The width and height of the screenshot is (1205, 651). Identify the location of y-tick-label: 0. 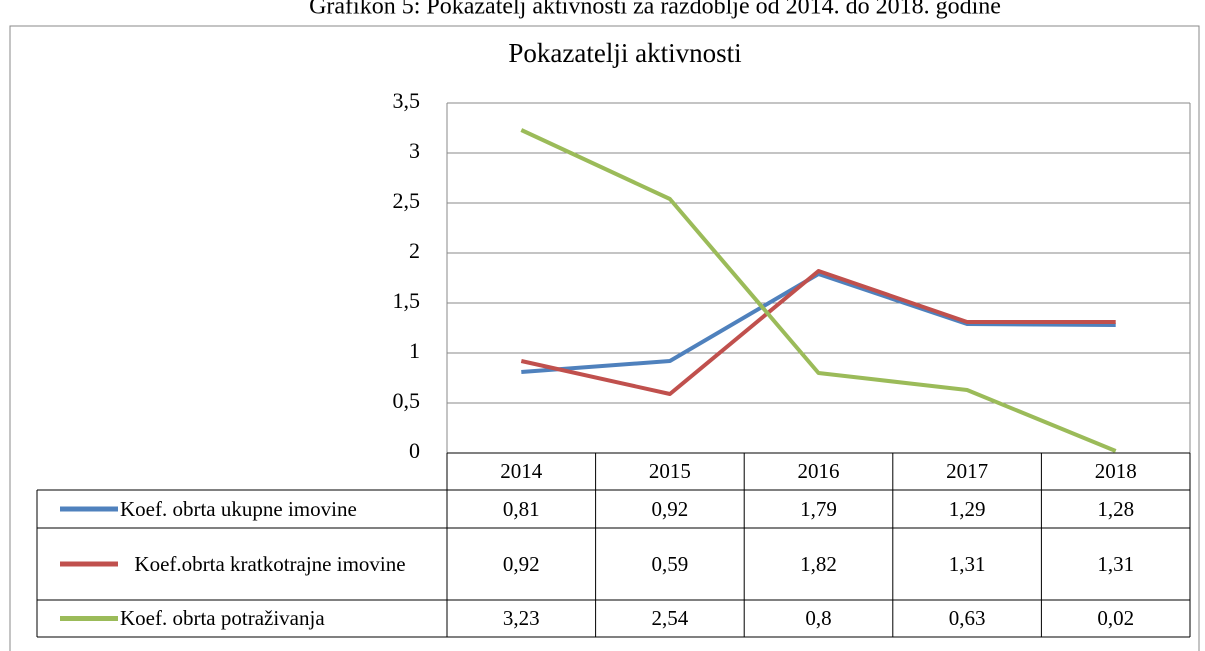
(414, 450).